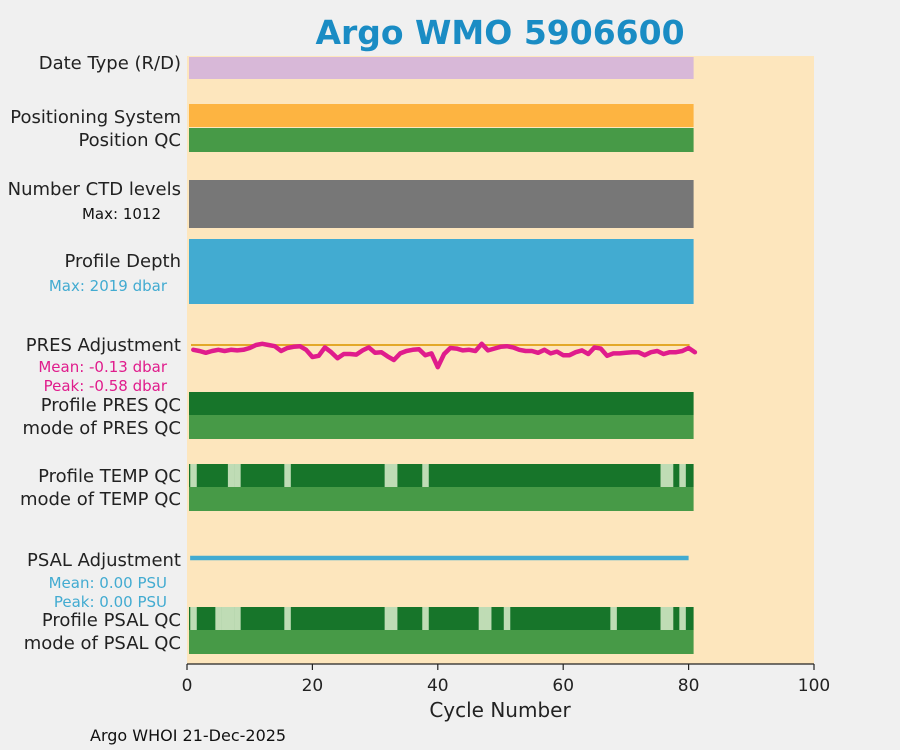 The width and height of the screenshot is (900, 750). I want to click on label-positioning-system: Positioning System, so click(95, 117).